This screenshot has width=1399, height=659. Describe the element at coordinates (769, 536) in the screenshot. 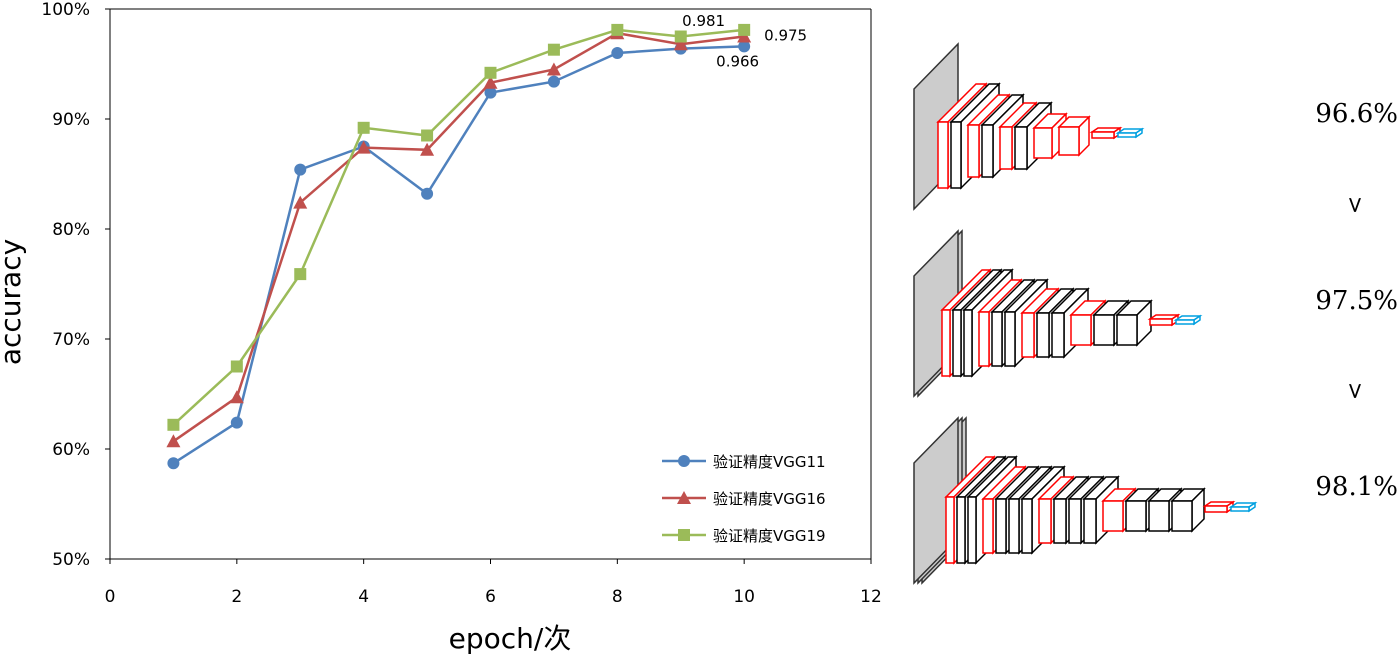

I see `legend-label: 验证精度VGG19` at that location.